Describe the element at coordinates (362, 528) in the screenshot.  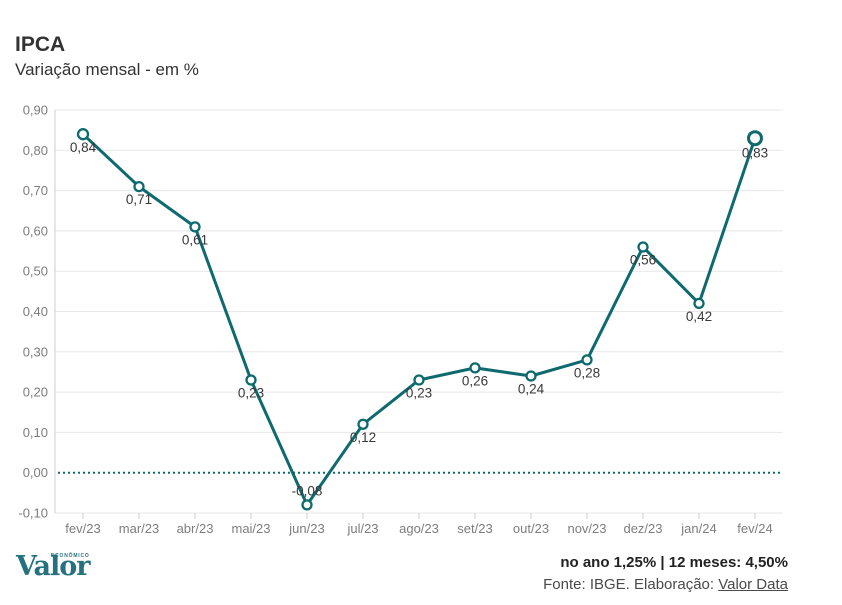
I see `x-axis-label: jul/23` at that location.